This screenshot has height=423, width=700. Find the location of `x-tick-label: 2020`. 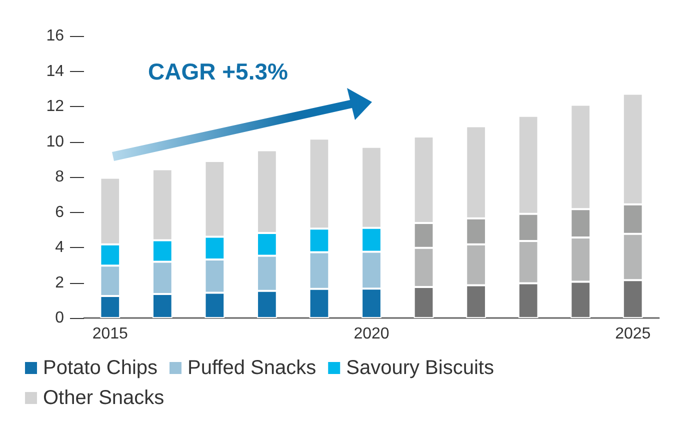

x-tick-label: 2020 is located at coordinates (372, 334).